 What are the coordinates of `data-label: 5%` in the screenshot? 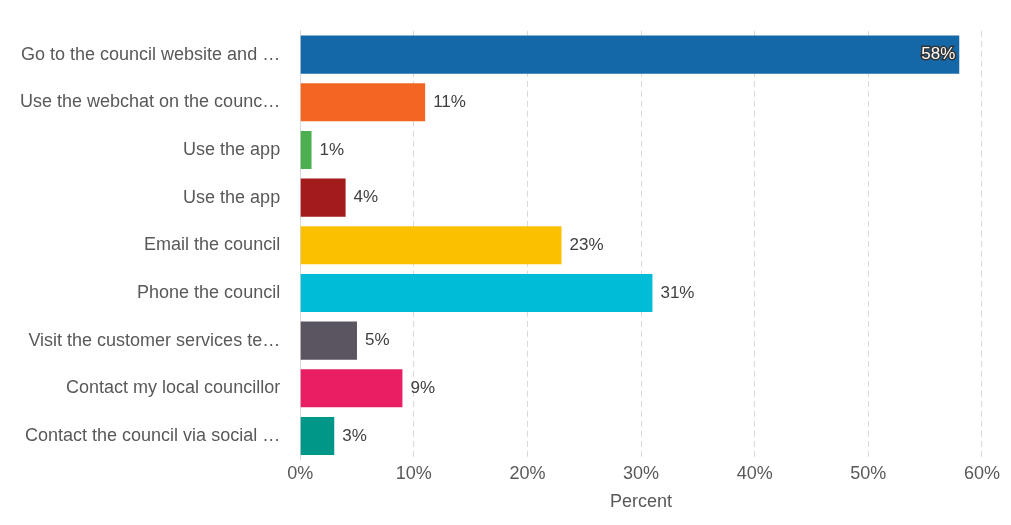 It's located at (377, 340).